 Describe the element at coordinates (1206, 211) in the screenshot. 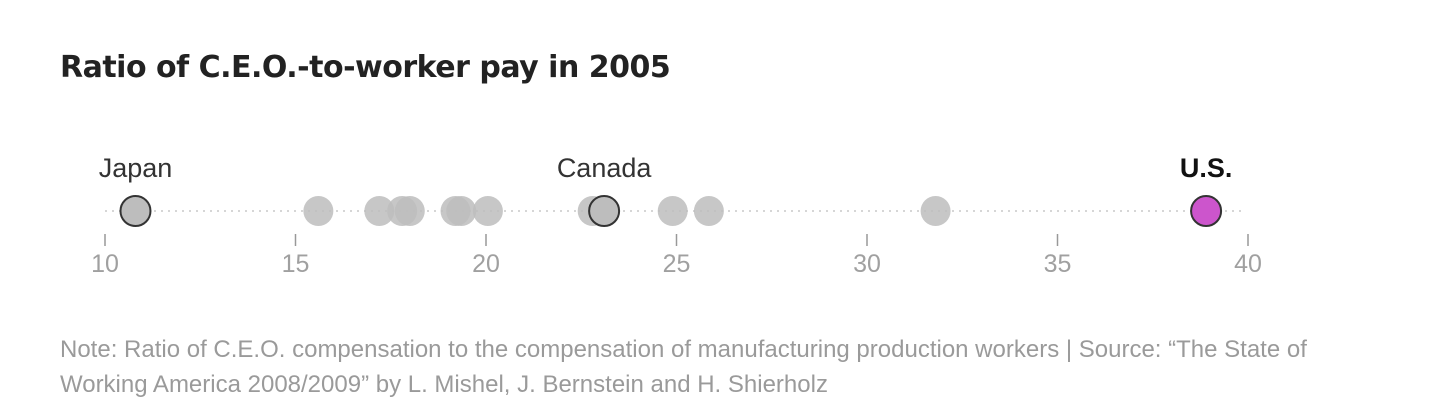

I see `data-point-highlight` at that location.